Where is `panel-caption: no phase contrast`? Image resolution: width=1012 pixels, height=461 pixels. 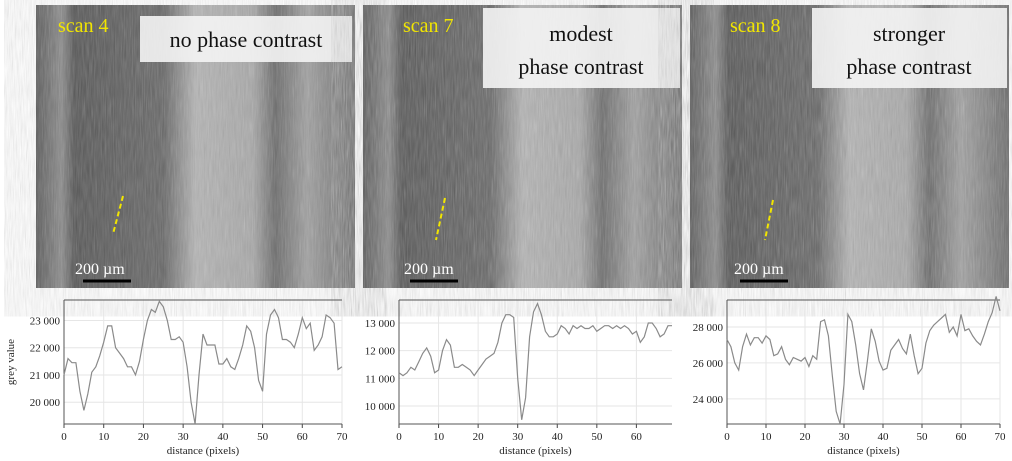 panel-caption: no phase contrast is located at coordinates (246, 39).